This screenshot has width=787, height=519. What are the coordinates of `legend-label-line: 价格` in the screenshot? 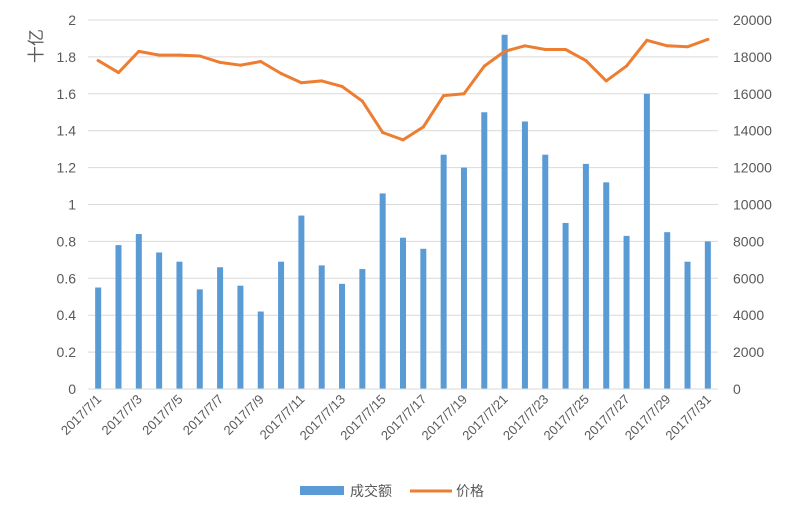 It's located at (470, 491).